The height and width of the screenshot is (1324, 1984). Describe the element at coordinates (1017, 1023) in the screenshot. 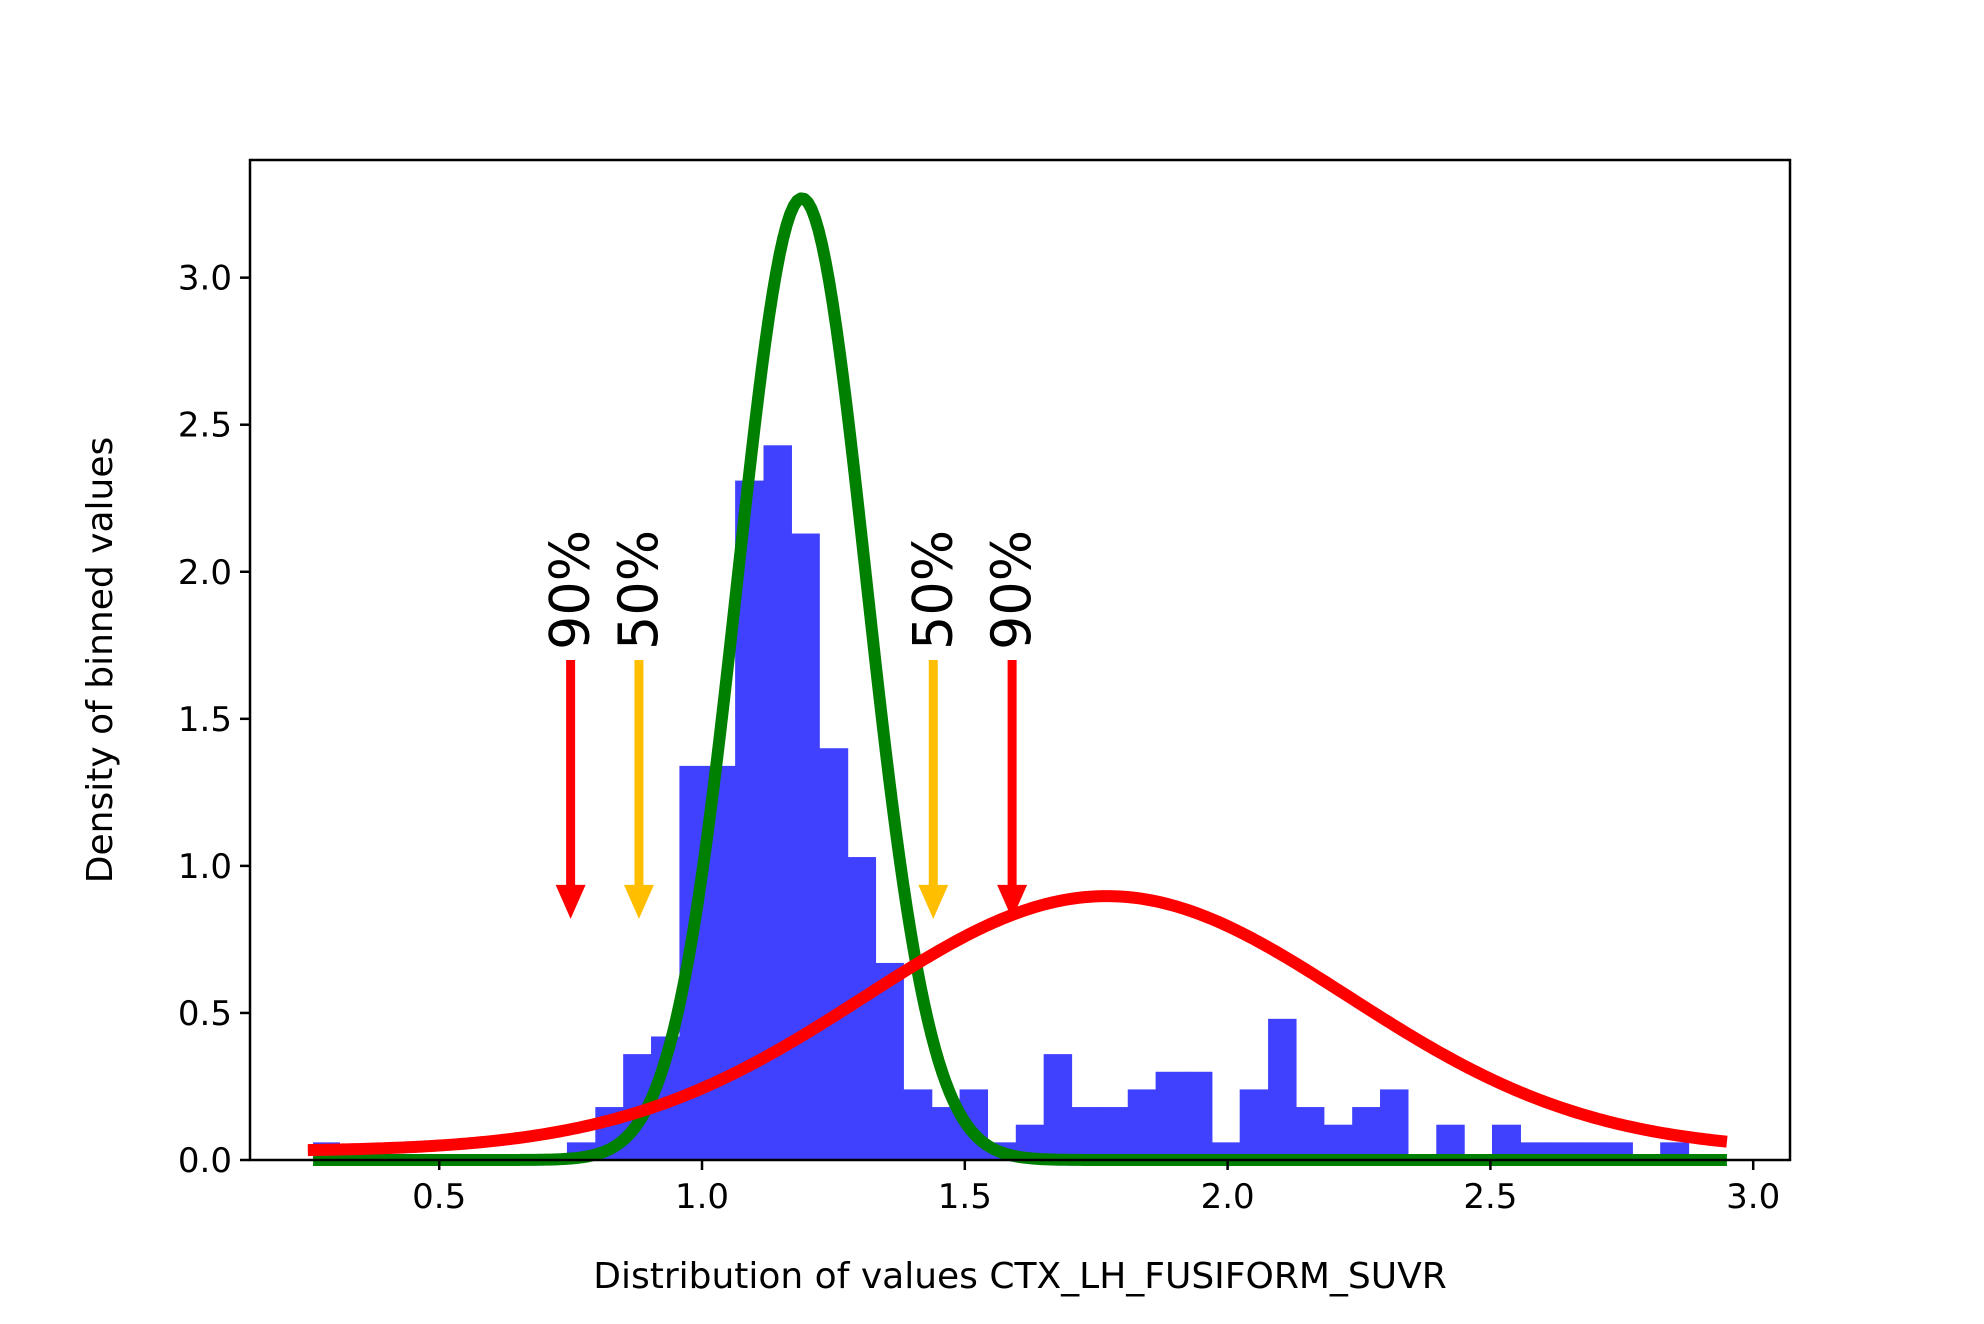

I see `red-fit-curve` at that location.